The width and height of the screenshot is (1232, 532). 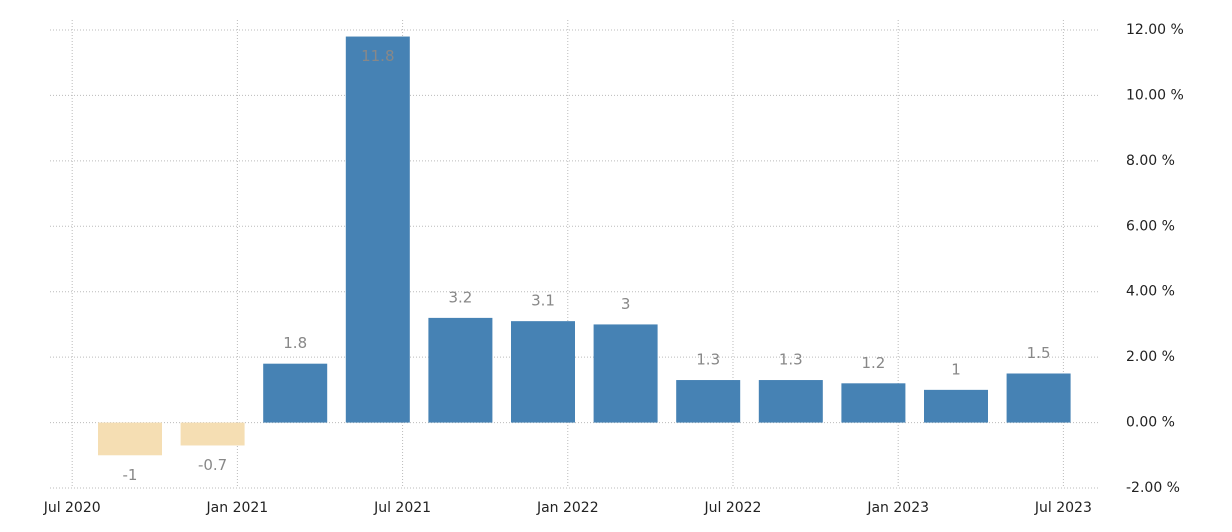 What do you see at coordinates (1063, 508) in the screenshot?
I see `x-tick-label: Jul 2023` at bounding box center [1063, 508].